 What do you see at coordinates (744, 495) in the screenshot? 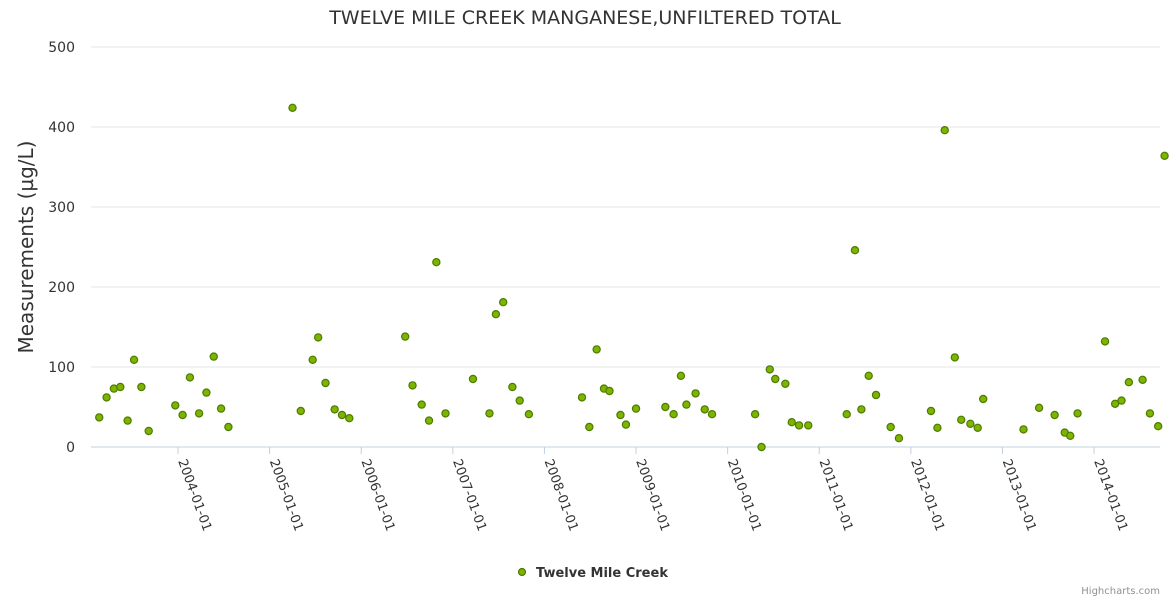
I see `x-tick-label-2010-01-01: 2010-01-01` at bounding box center [744, 495].